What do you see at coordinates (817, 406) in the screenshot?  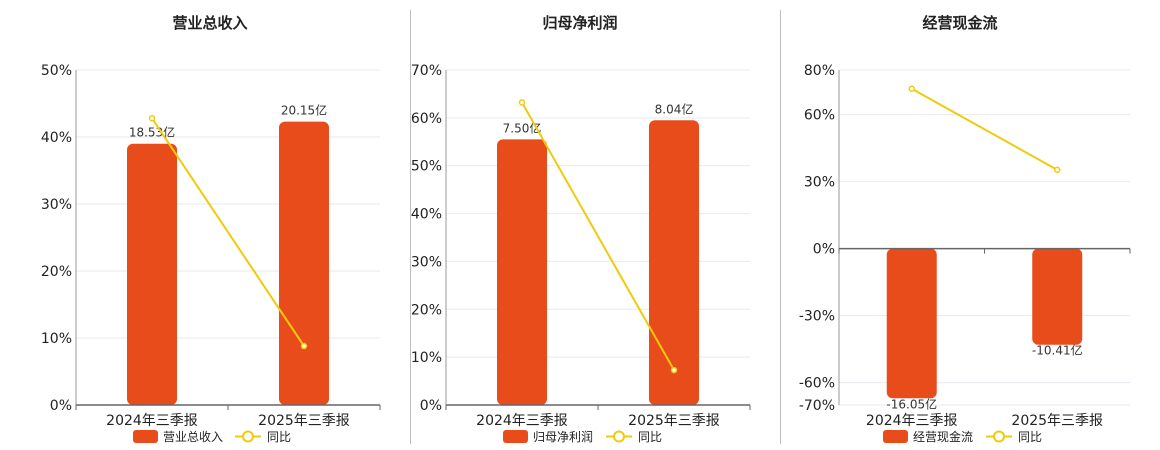 I see `y-tick-label: -70%` at bounding box center [817, 406].